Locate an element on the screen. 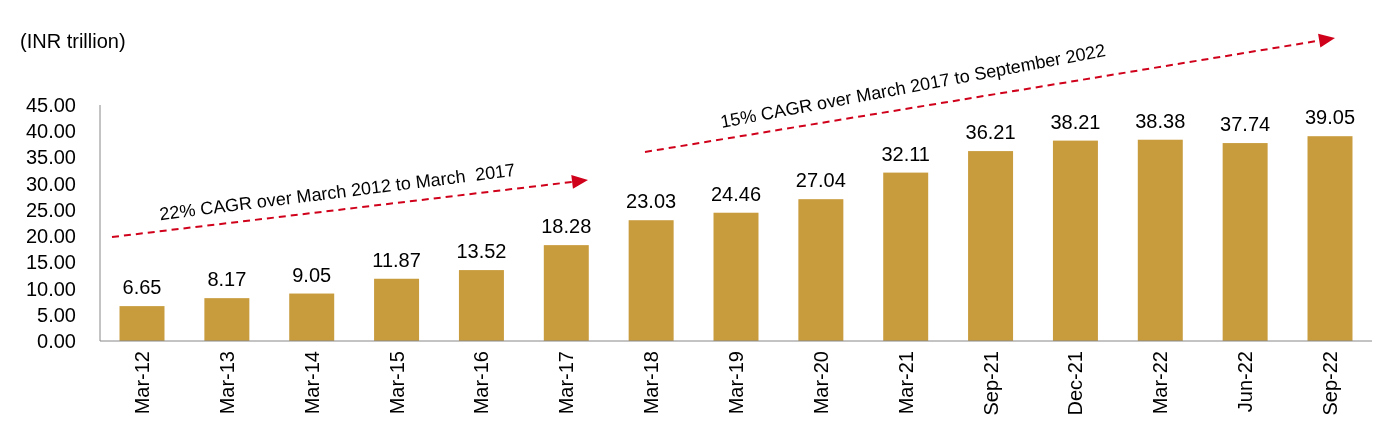  data-label: 32.11 is located at coordinates (905, 153).